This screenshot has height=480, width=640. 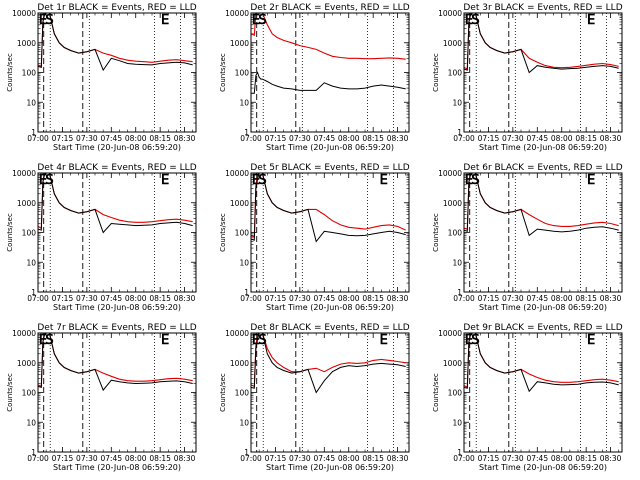 I want to click on panel-title: Det 3r BLACK = Events, RED = LLD, so click(x=542, y=8).